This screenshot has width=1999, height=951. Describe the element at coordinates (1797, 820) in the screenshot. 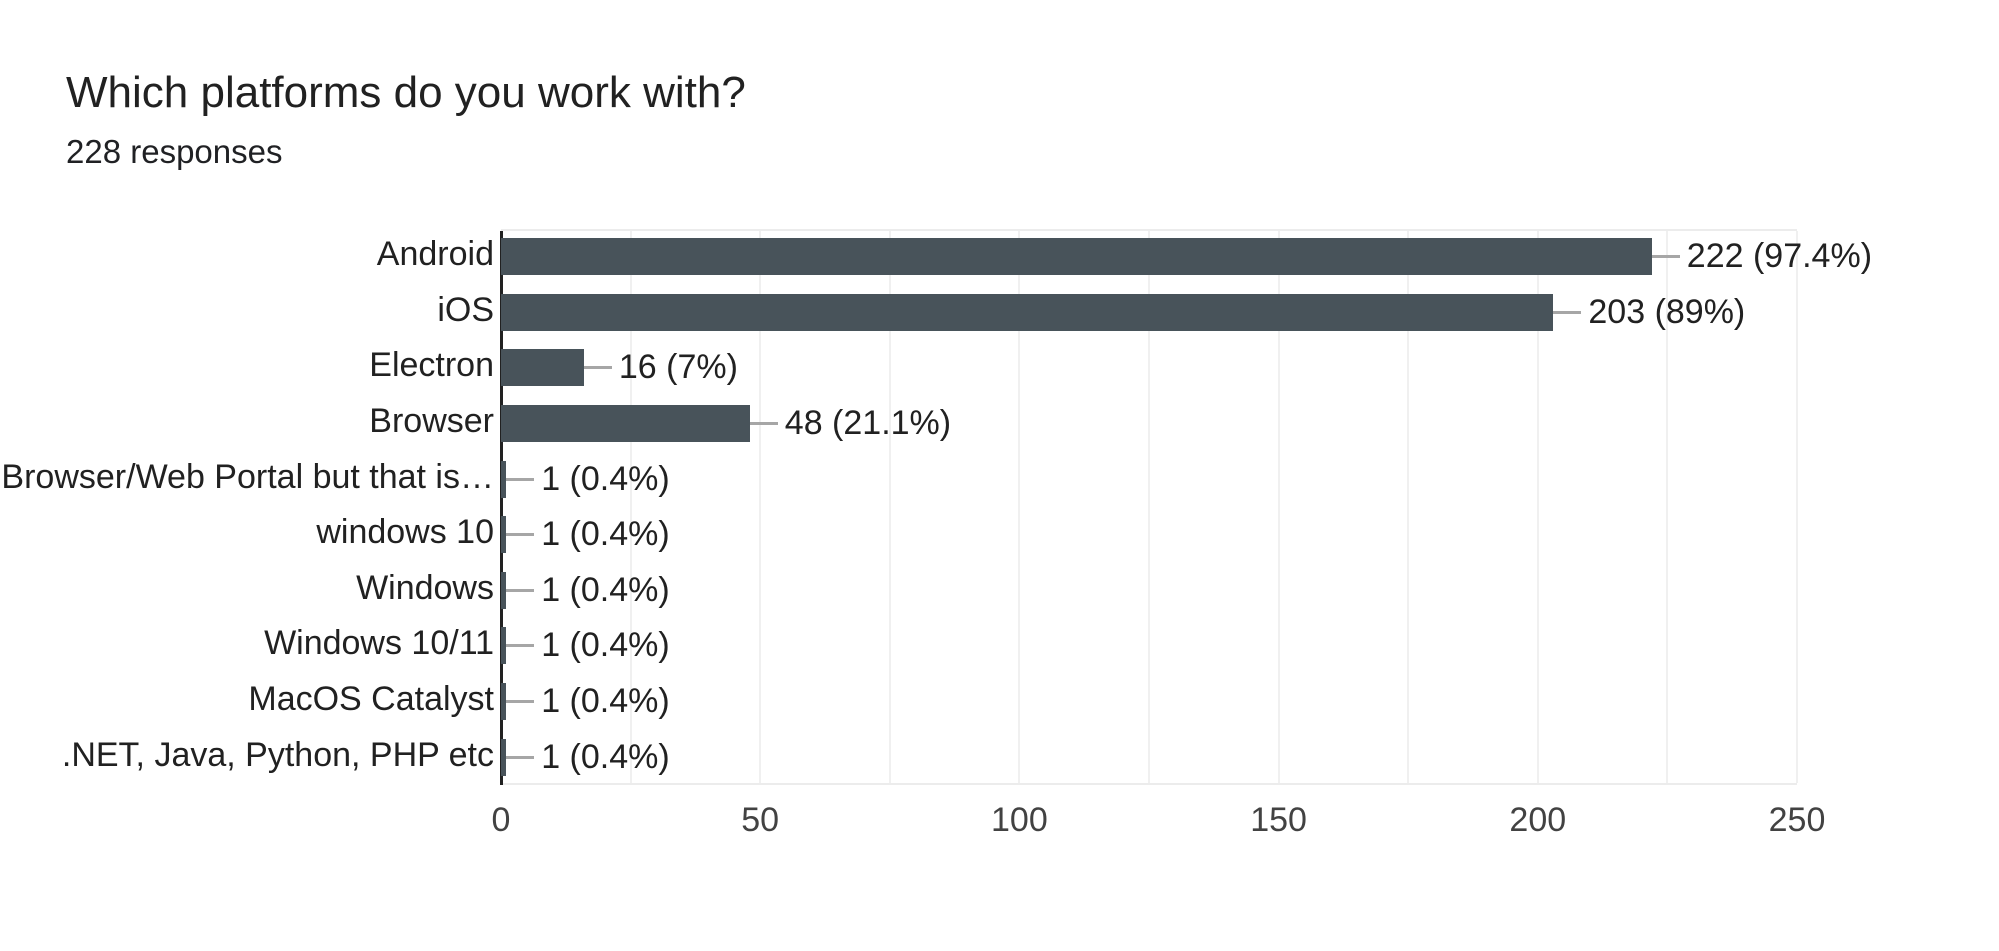

I see `x-tick-label: 250` at that location.